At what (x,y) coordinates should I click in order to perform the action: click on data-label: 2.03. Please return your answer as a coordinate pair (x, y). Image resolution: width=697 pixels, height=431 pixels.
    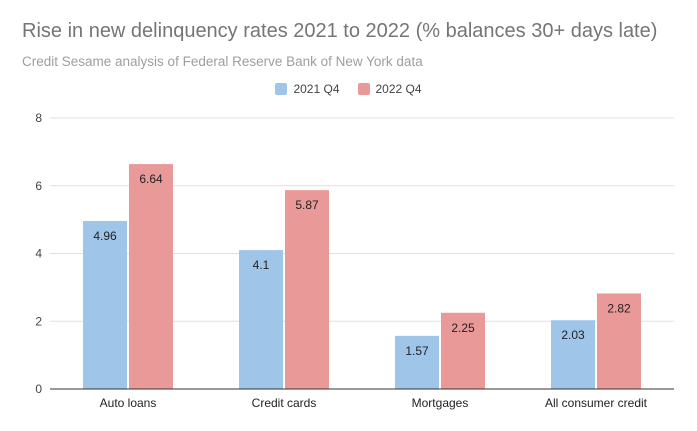
    Looking at the image, I should click on (573, 335).